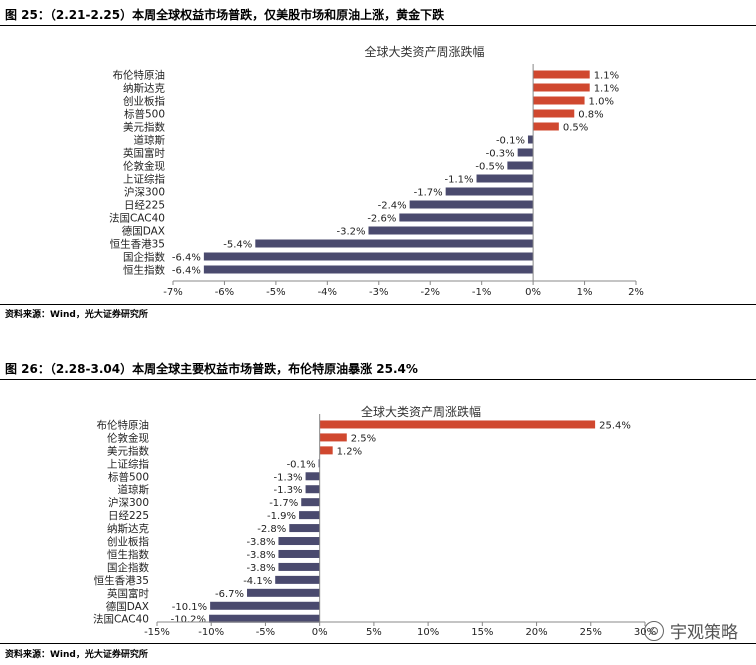  I want to click on value-label: -1.9%, so click(281, 516).